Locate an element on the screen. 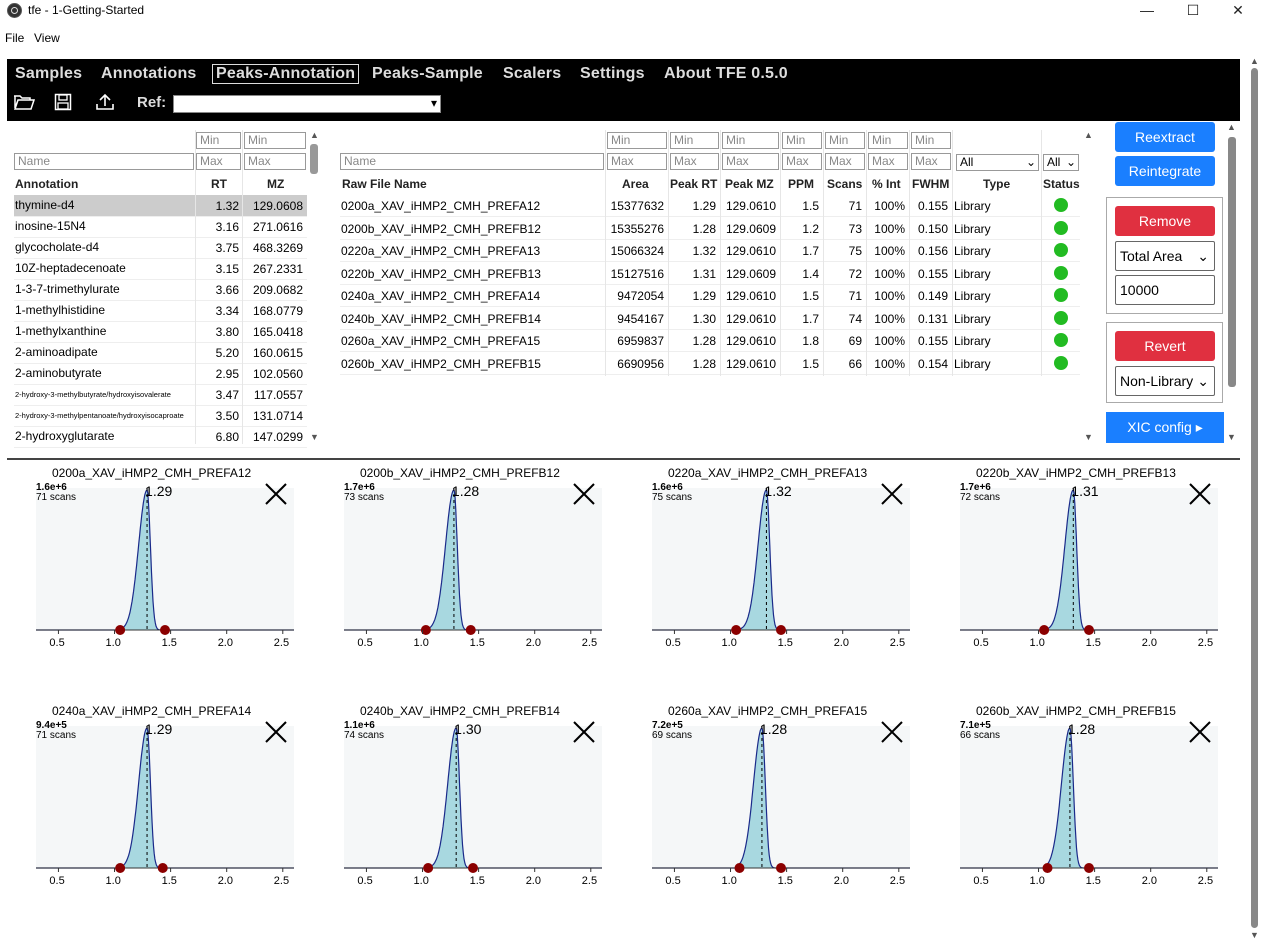 This screenshot has height=942, width=1261. annotation-row: 2-hydroxyglutarate 6.80 147.0299 is located at coordinates (160, 437).